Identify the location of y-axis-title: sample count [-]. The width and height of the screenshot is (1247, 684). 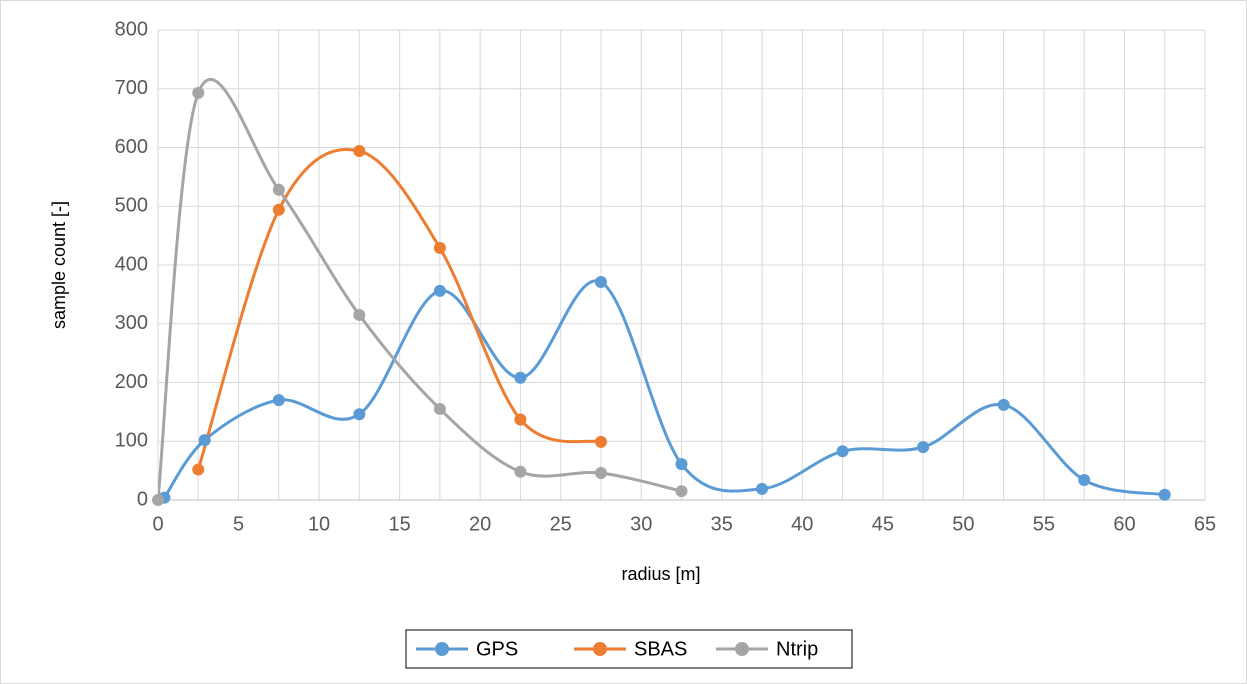
(59, 265).